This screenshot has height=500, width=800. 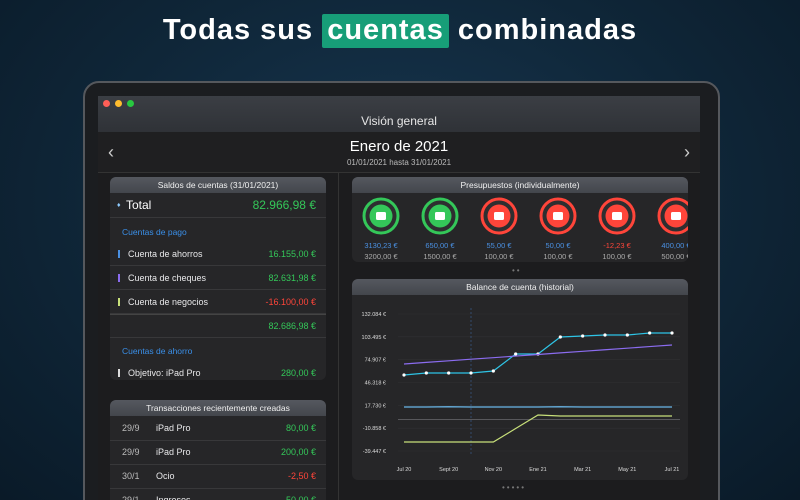 What do you see at coordinates (218, 185) in the screenshot?
I see `panel-header: Saldos de cuentas (31/01/2021)` at bounding box center [218, 185].